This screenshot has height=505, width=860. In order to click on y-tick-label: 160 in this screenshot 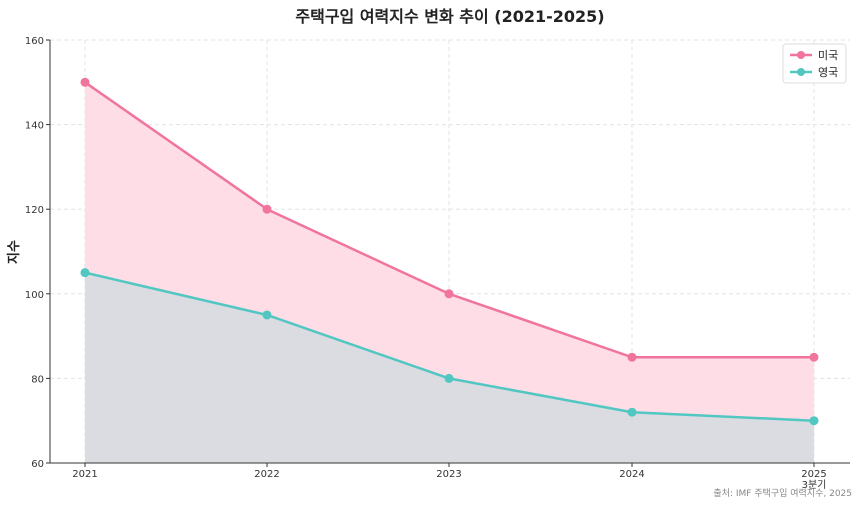, I will do `click(34, 41)`.